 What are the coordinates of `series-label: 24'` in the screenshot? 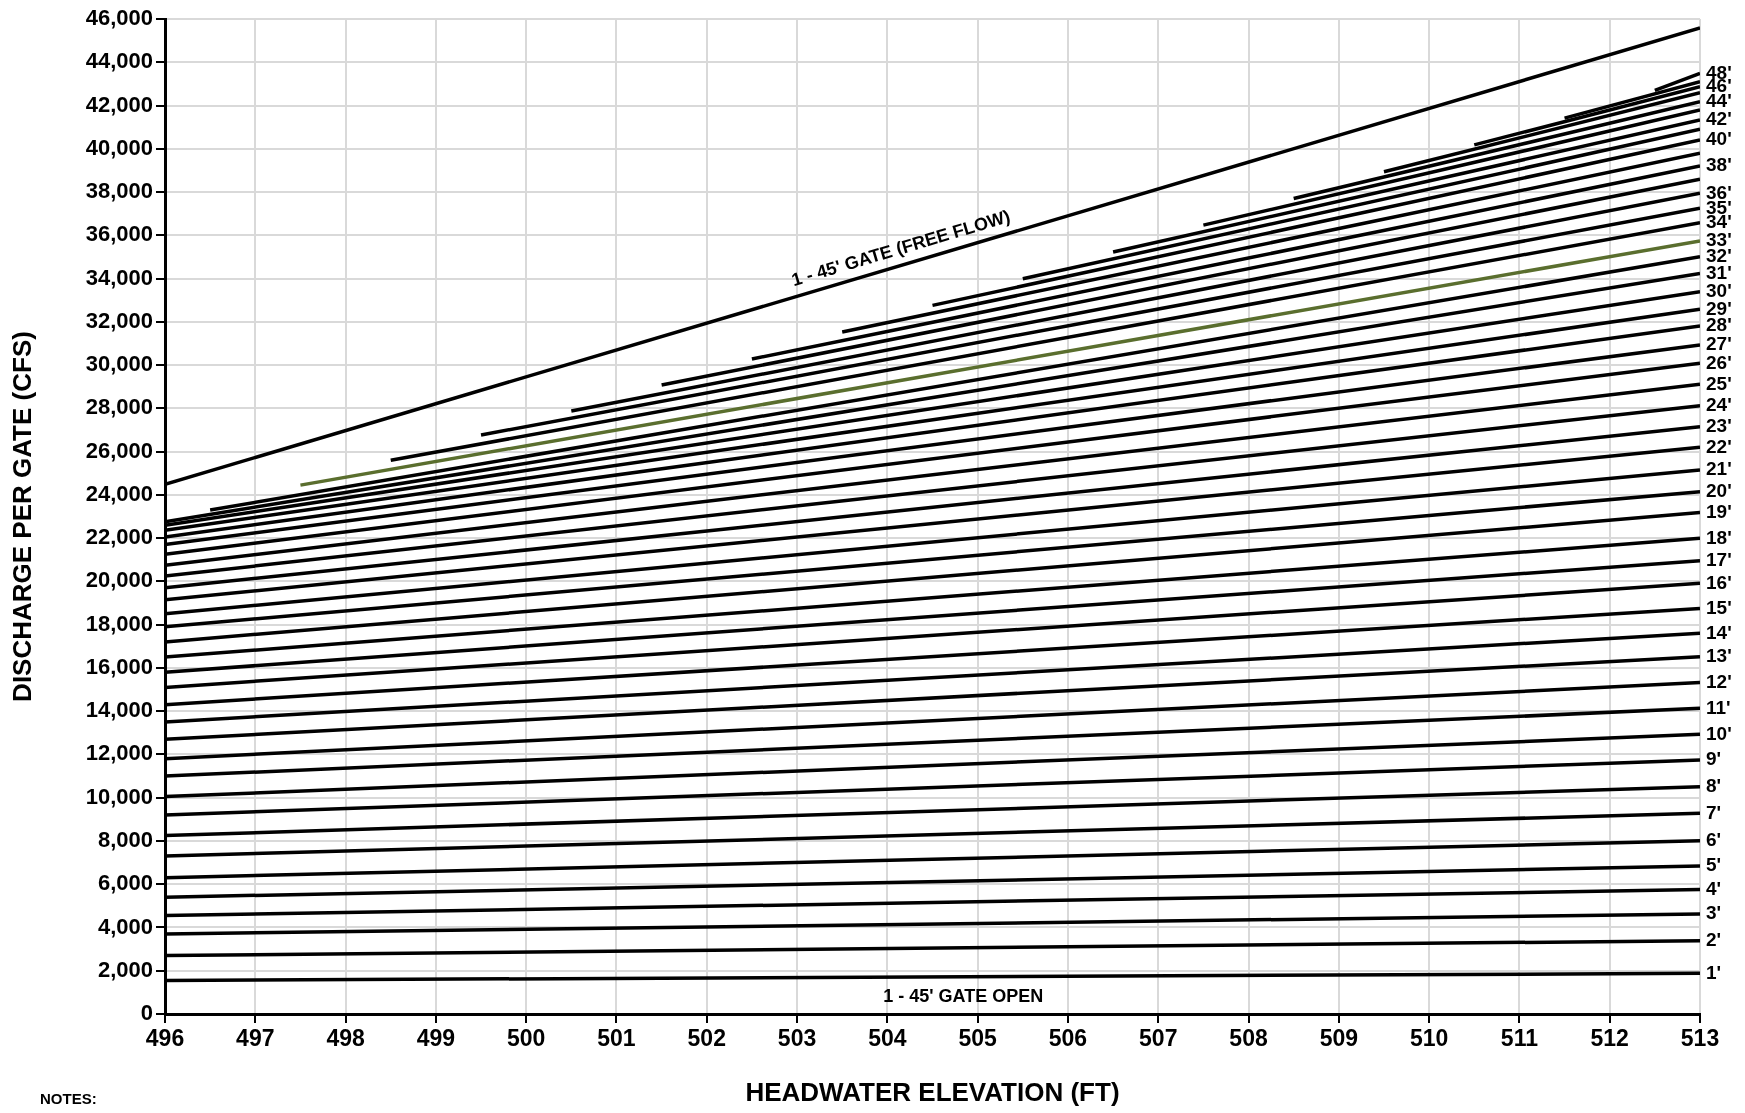 It's located at (1719, 404).